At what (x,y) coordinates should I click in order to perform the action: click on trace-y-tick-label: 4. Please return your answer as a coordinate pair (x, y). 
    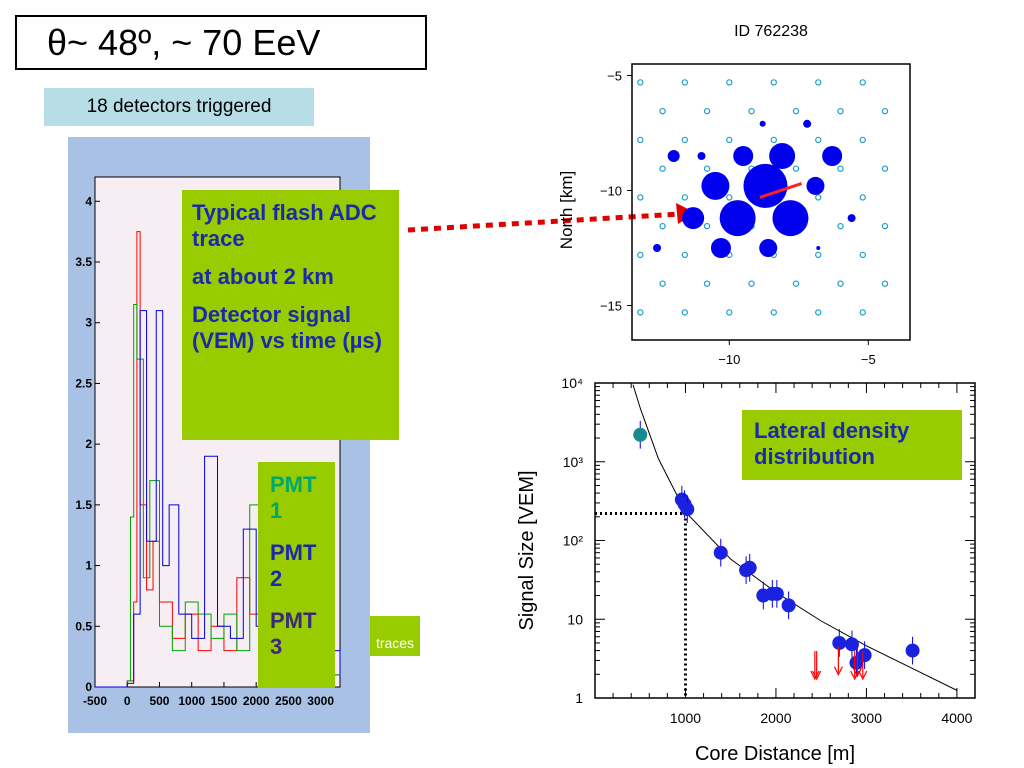
    Looking at the image, I should click on (88, 201).